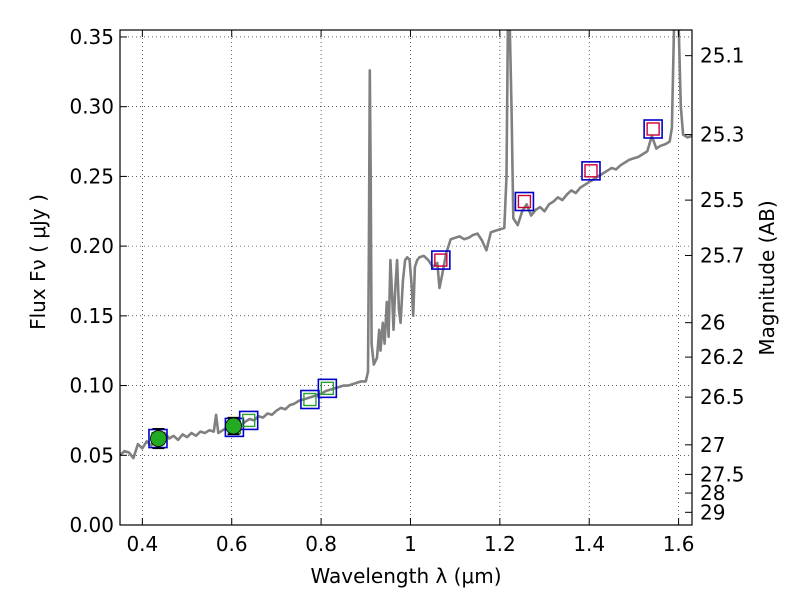  Describe the element at coordinates (321, 544) in the screenshot. I see `x-tick-label: 0.8` at that location.